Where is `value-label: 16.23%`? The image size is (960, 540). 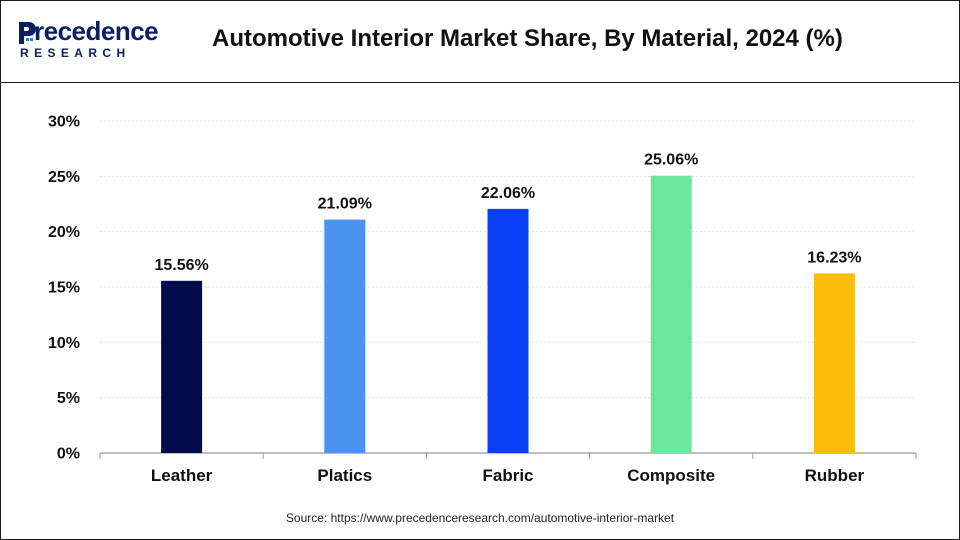 value-label: 16.23% is located at coordinates (834, 257).